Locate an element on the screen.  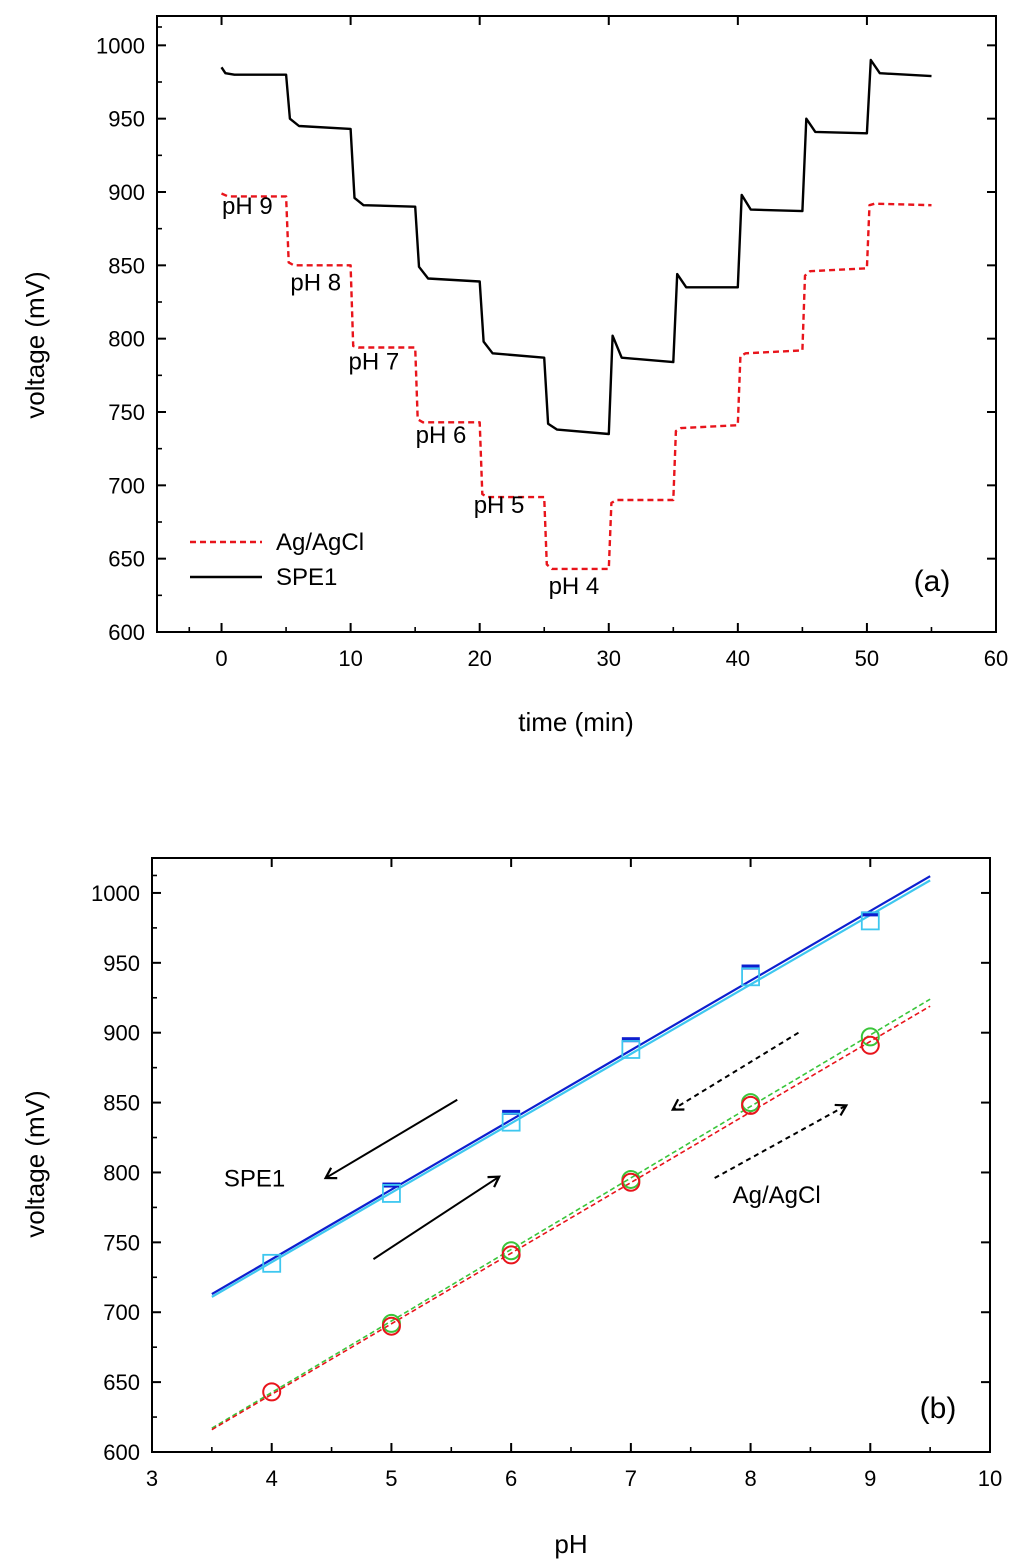
panel-a-y-tick-label: 700 is located at coordinates (126, 485).